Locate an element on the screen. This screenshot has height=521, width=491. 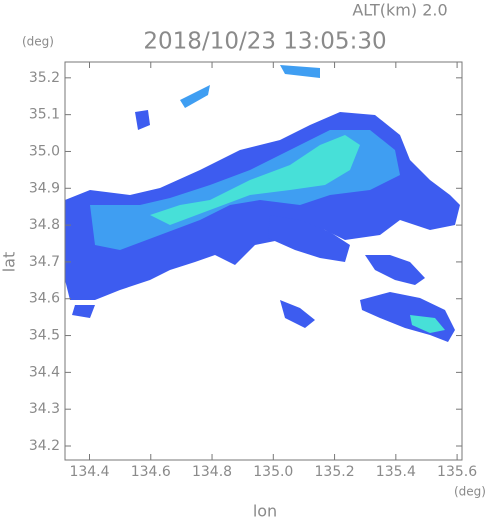
x-tick-label: 135.2 is located at coordinates (335, 472).